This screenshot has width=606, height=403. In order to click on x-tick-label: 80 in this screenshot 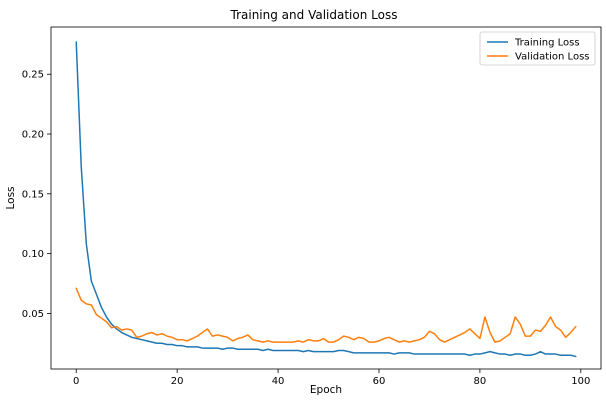, I will do `click(480, 381)`.